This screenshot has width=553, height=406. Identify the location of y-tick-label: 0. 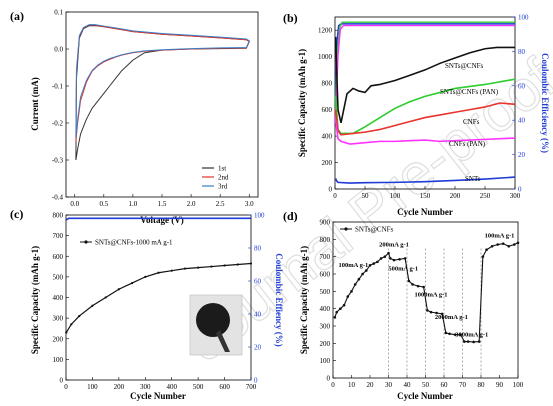
(331, 190).